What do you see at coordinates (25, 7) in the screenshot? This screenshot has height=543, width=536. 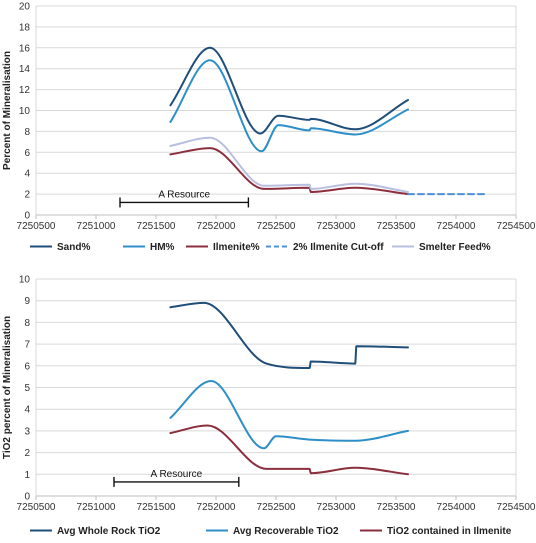 I see `y-tick-label: 20` at bounding box center [25, 7].